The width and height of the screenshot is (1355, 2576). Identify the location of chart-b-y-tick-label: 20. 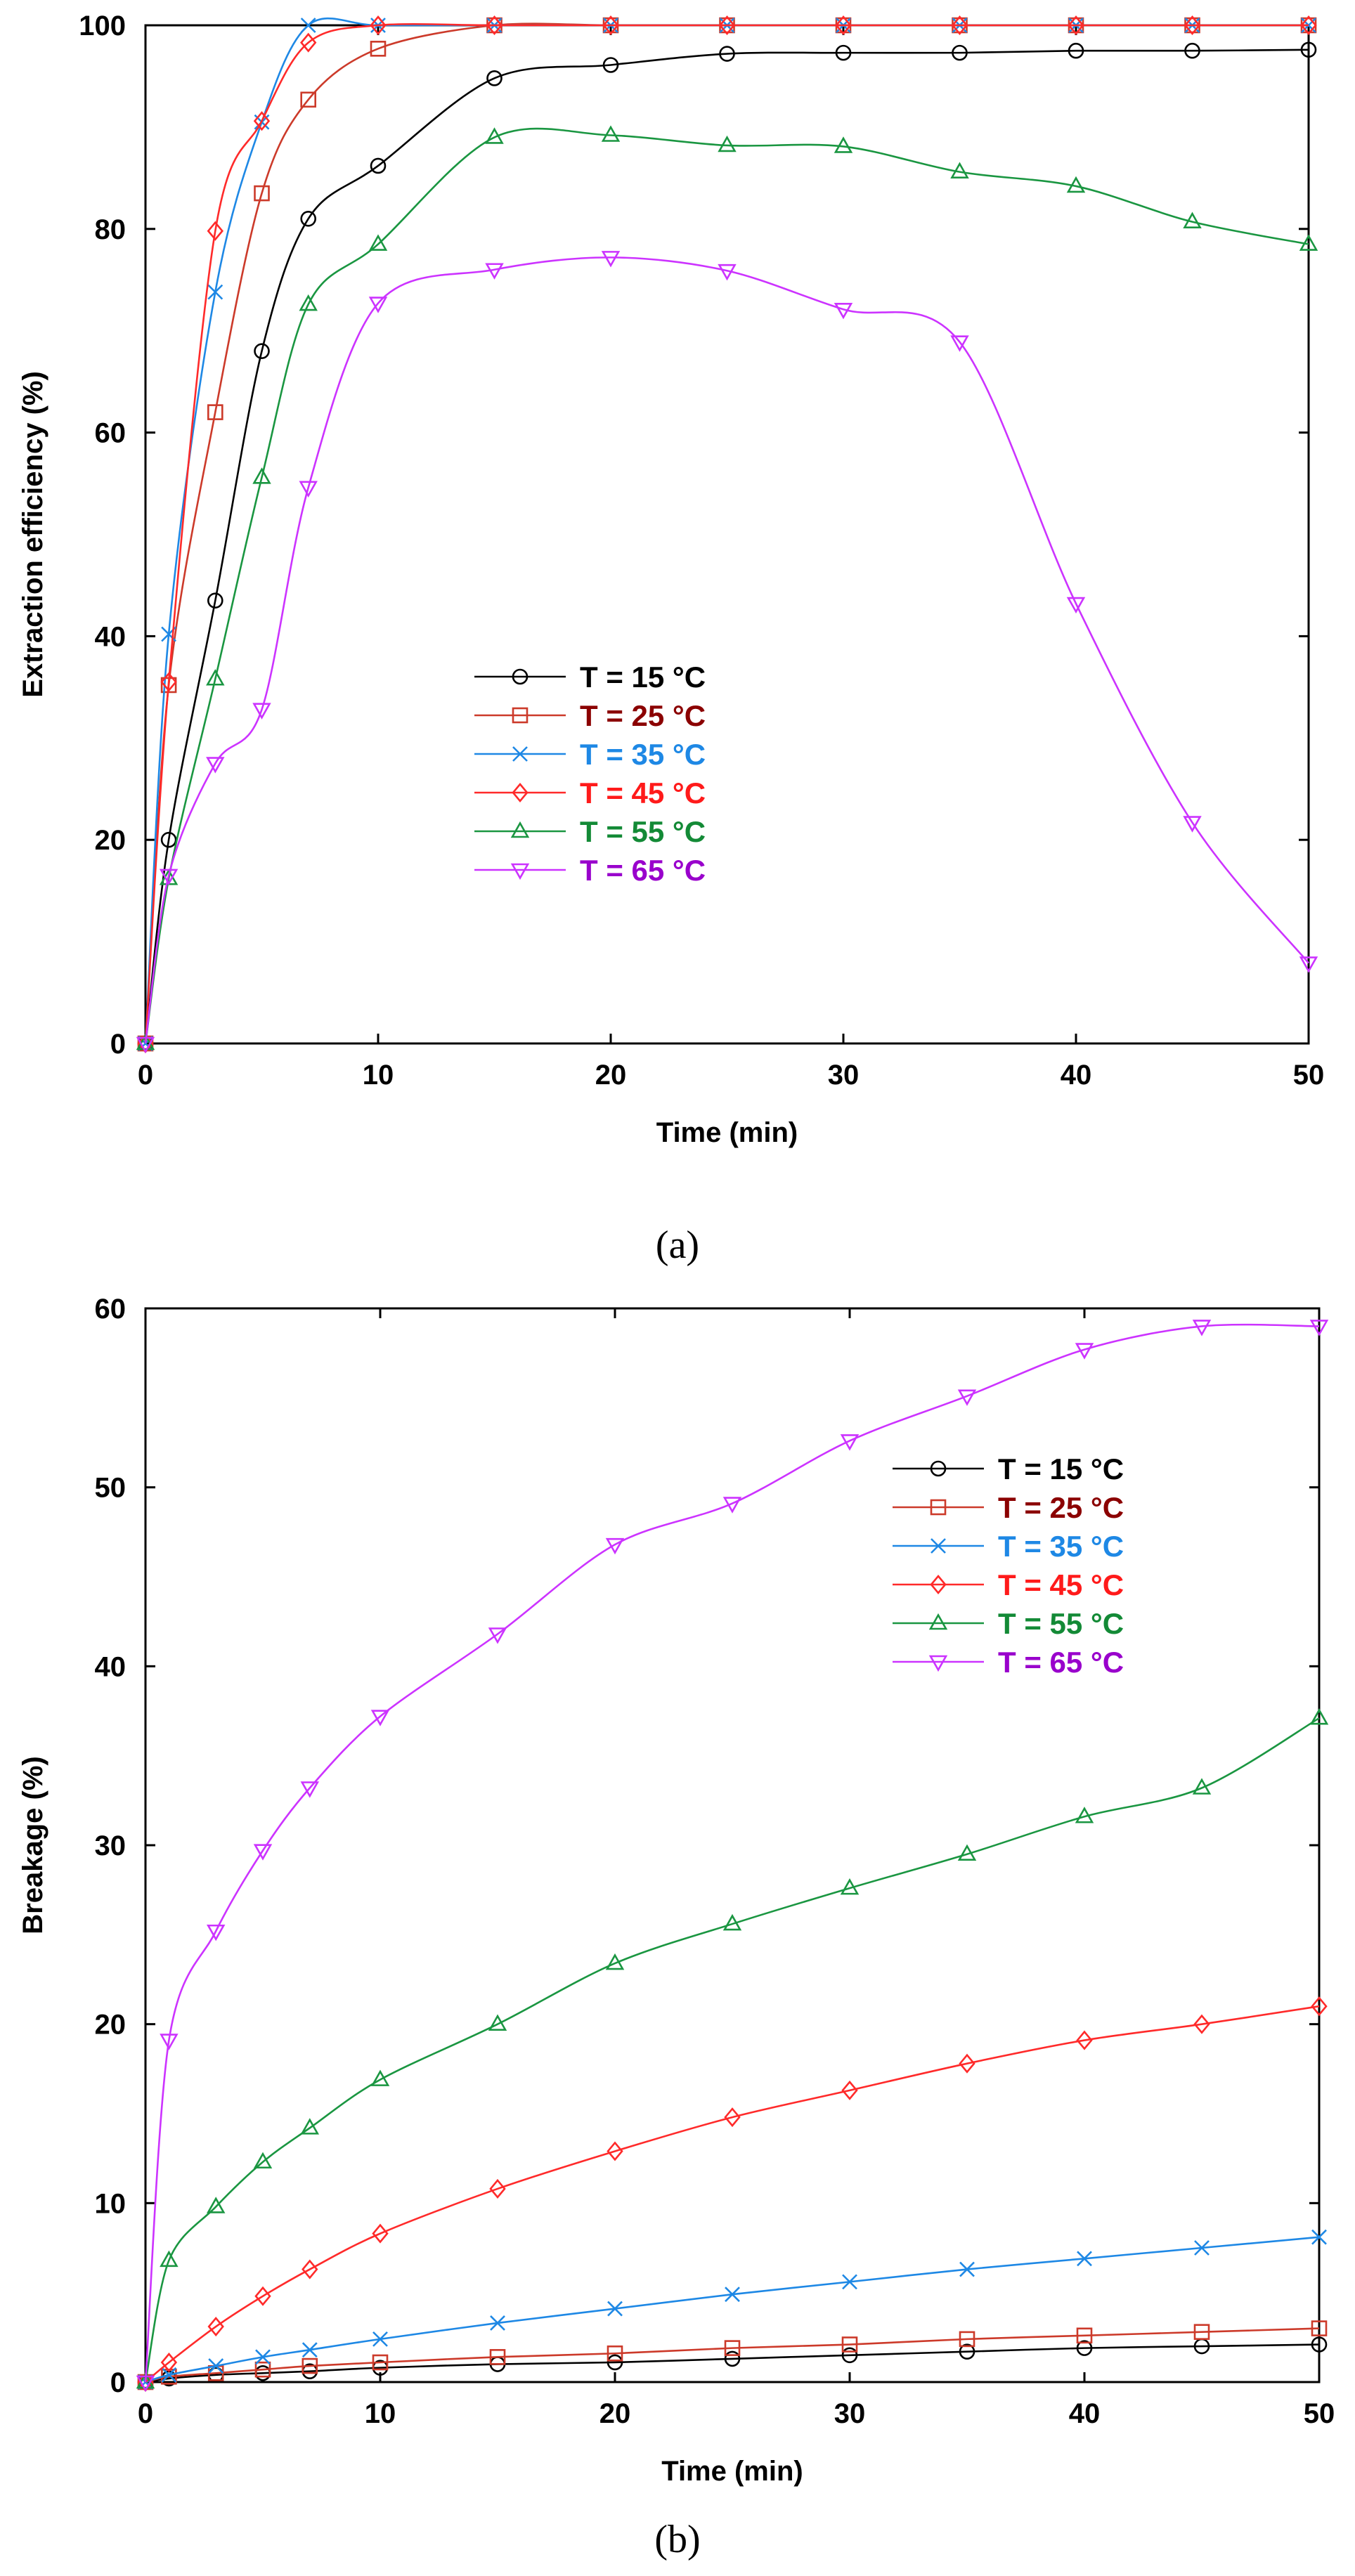
(111, 2025).